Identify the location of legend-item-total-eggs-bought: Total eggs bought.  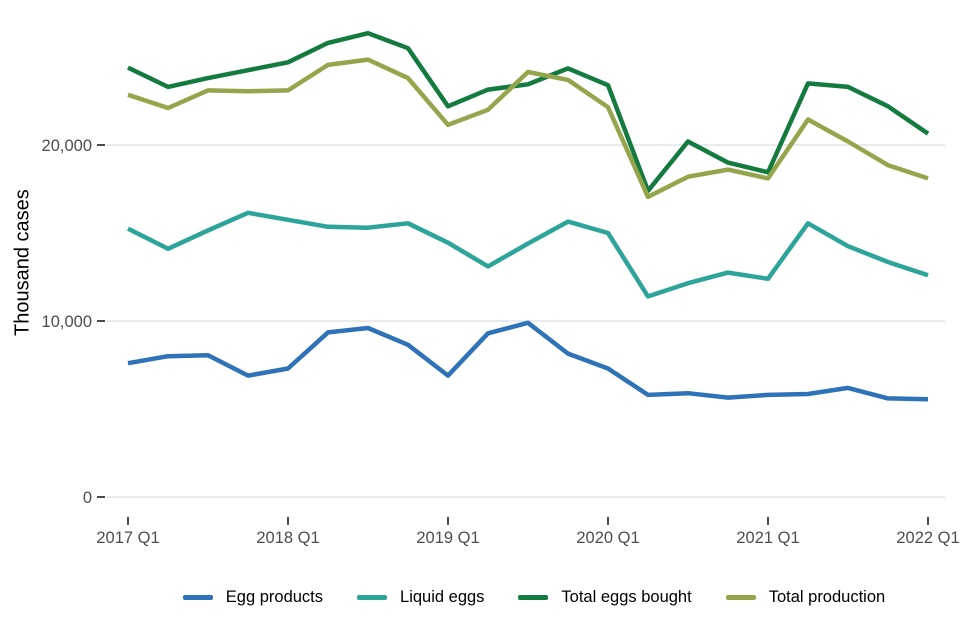
(605, 597).